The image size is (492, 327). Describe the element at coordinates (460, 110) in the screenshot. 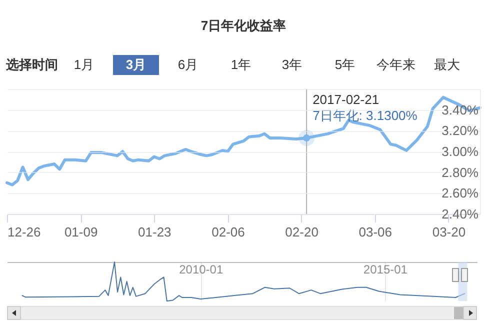

I see `y-tick-label: 3.40%` at that location.